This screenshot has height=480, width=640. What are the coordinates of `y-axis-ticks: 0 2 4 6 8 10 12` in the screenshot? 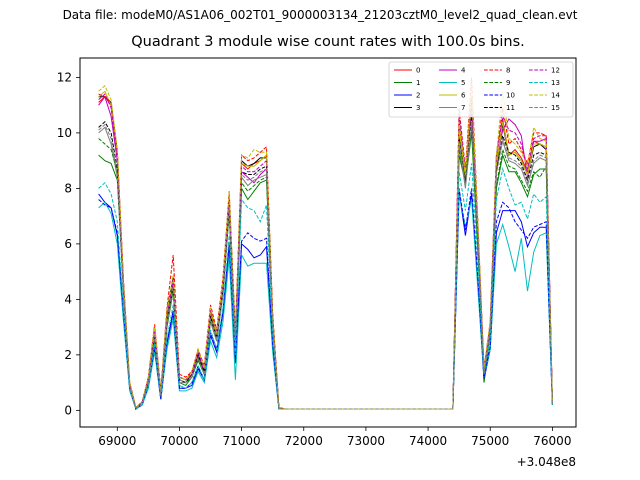 It's located at (68, 243).